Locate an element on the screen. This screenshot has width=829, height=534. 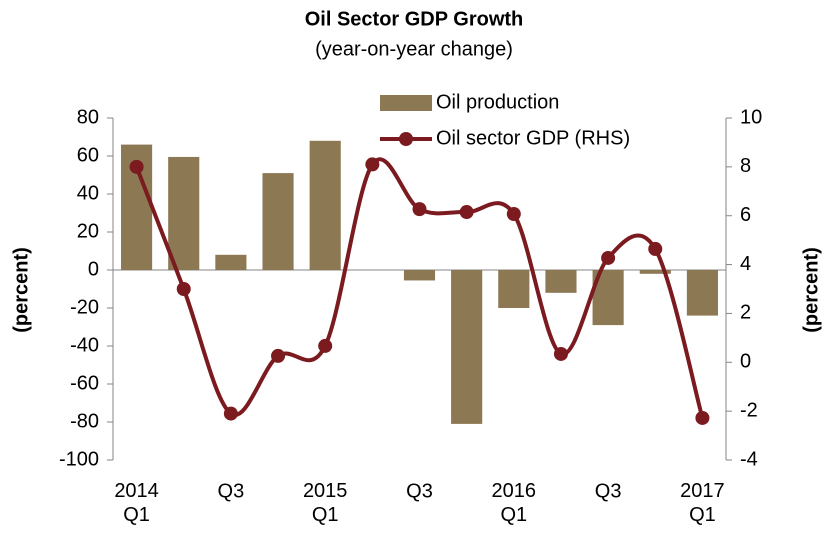
legend-label: Oil production is located at coordinates (497, 102).